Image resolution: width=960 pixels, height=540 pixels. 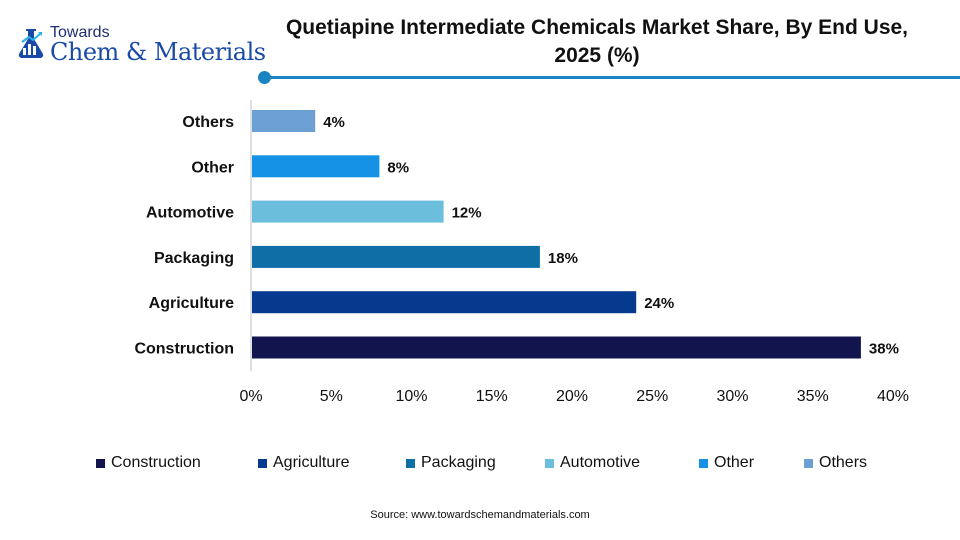 What do you see at coordinates (572, 396) in the screenshot?
I see `x-tick-label: 20%` at bounding box center [572, 396].